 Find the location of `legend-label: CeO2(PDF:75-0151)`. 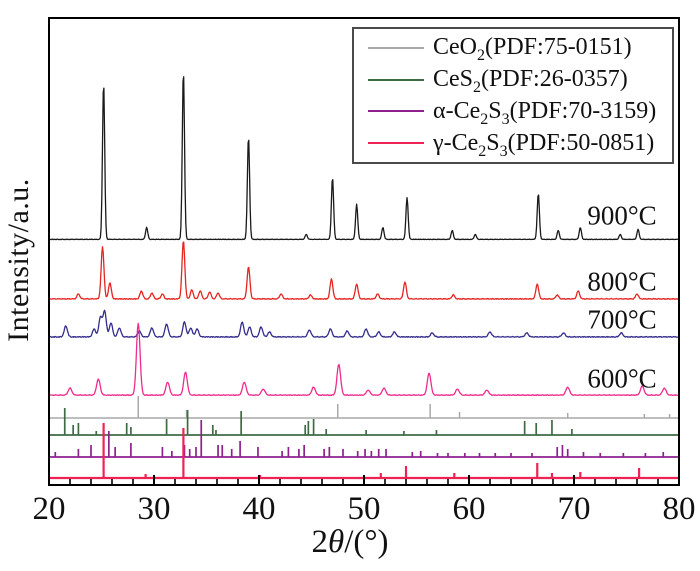

legend-label: CeO2(PDF:75-0151) is located at coordinates (532, 49).